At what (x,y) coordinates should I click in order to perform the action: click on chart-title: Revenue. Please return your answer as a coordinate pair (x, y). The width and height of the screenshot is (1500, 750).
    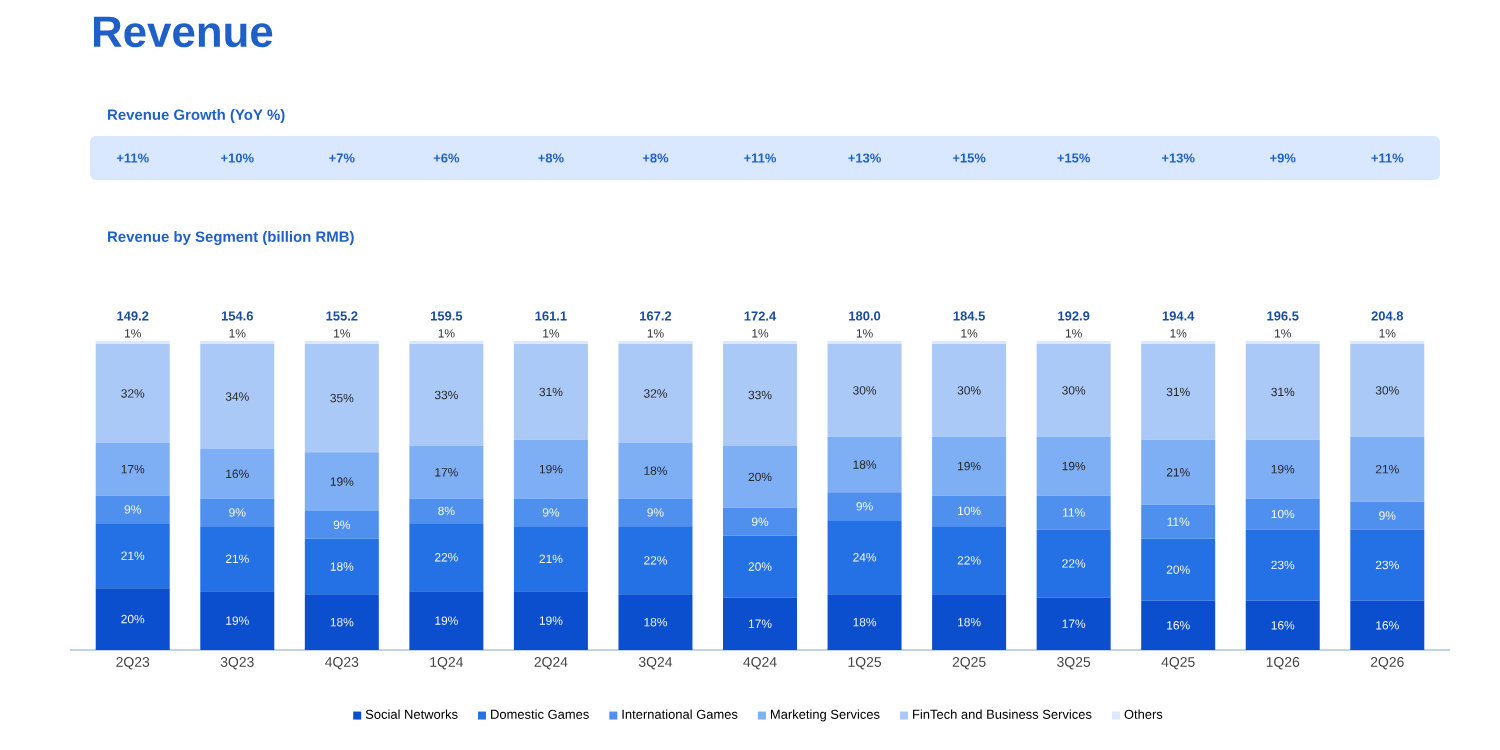
    Looking at the image, I should click on (183, 32).